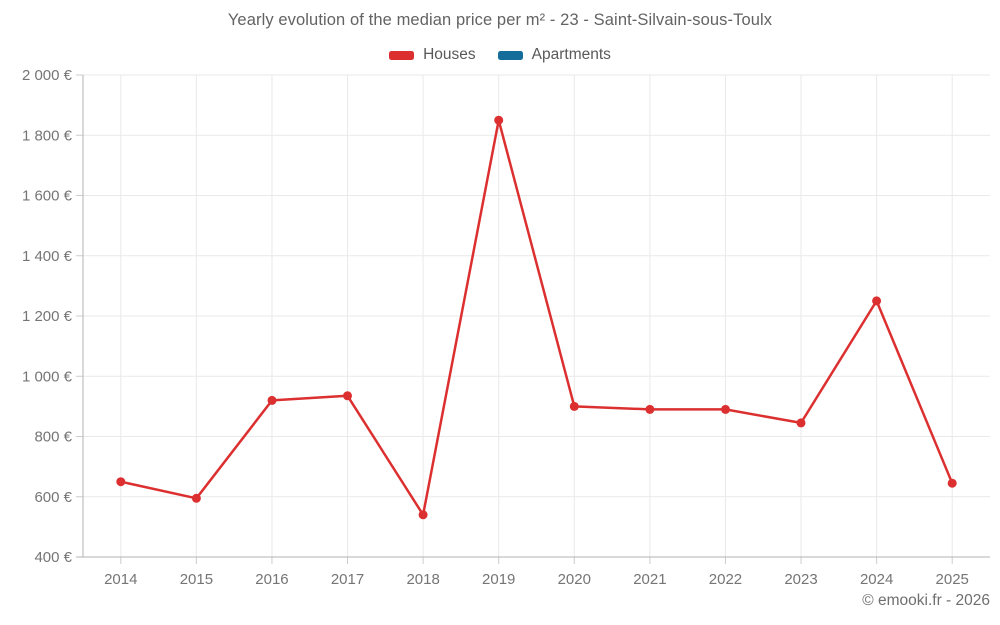 This screenshot has height=625, width=1000. I want to click on x-axis-label: 2023, so click(800, 579).